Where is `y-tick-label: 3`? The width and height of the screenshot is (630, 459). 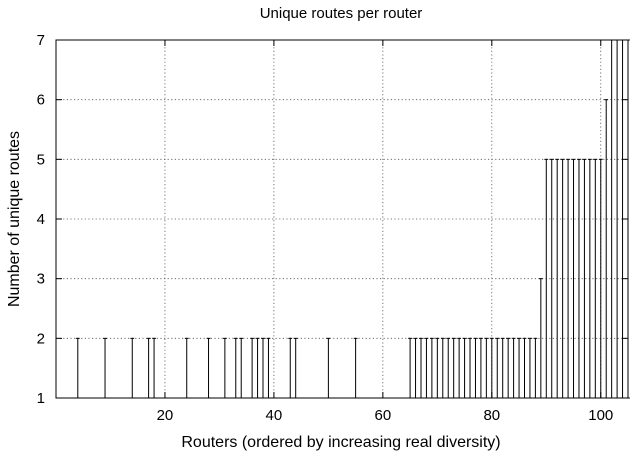
y-tick-label: 3 is located at coordinates (41, 279).